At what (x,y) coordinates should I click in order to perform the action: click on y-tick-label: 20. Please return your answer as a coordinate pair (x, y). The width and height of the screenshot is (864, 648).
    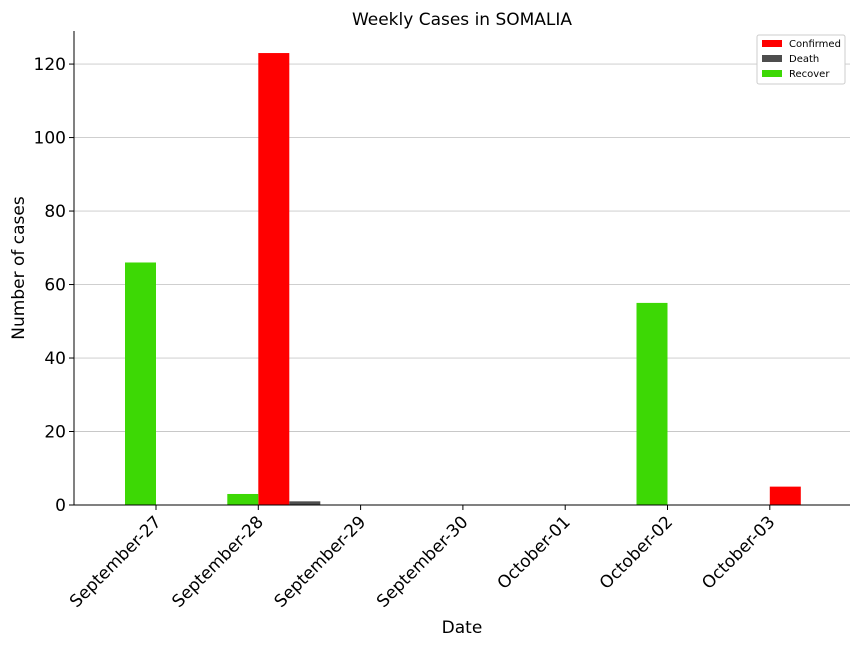
    Looking at the image, I should click on (55, 433).